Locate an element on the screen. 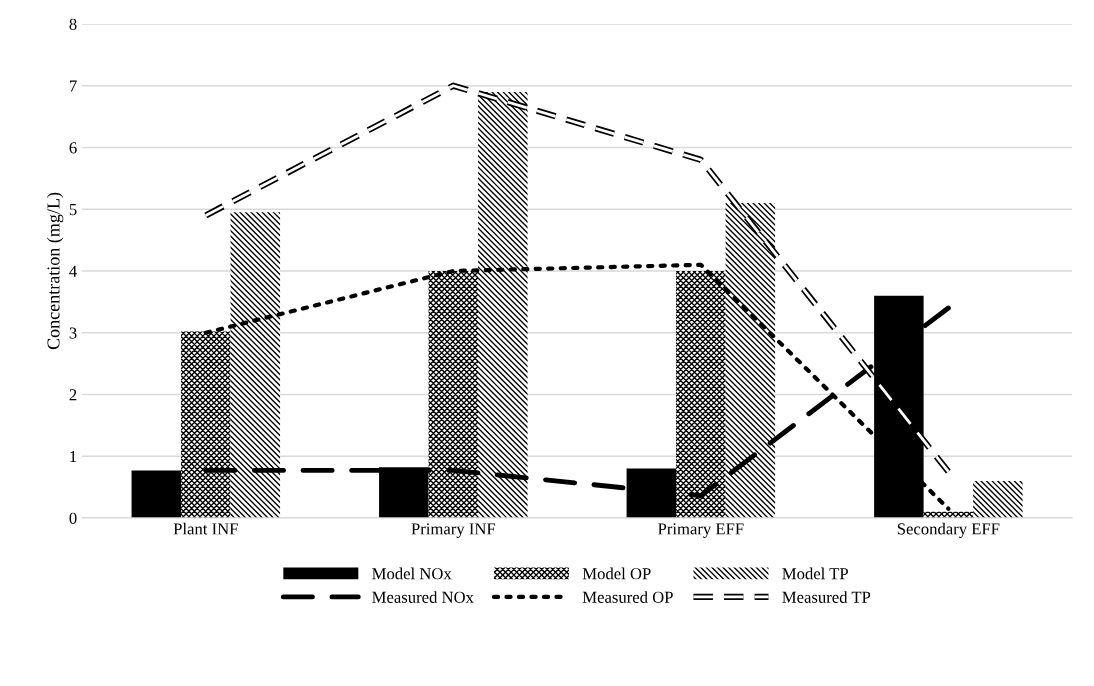  x-tick-label: Plant INF is located at coordinates (205, 528).